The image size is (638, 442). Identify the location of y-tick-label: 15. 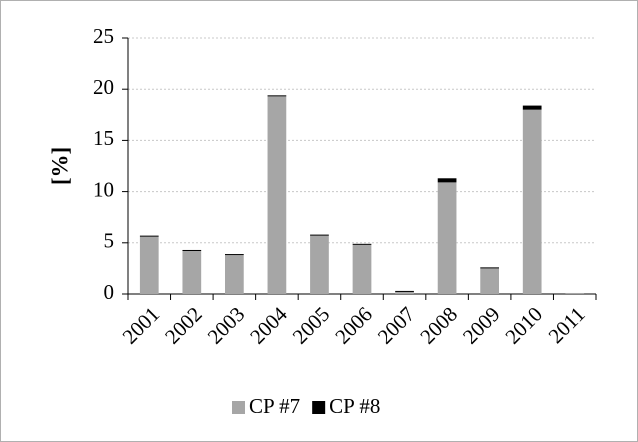
(103, 138).